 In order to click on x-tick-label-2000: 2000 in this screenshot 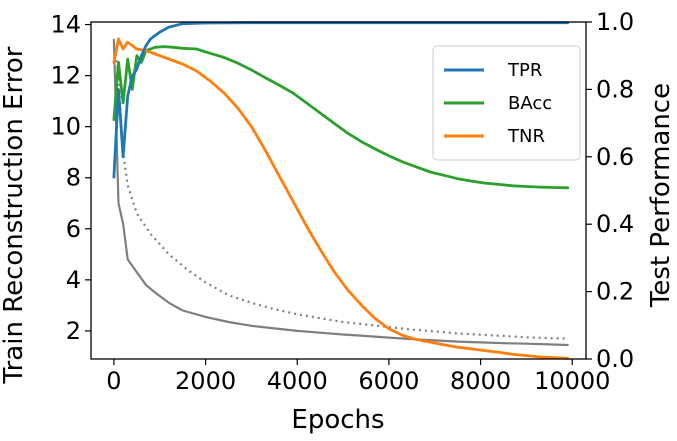, I will do `click(205, 381)`.